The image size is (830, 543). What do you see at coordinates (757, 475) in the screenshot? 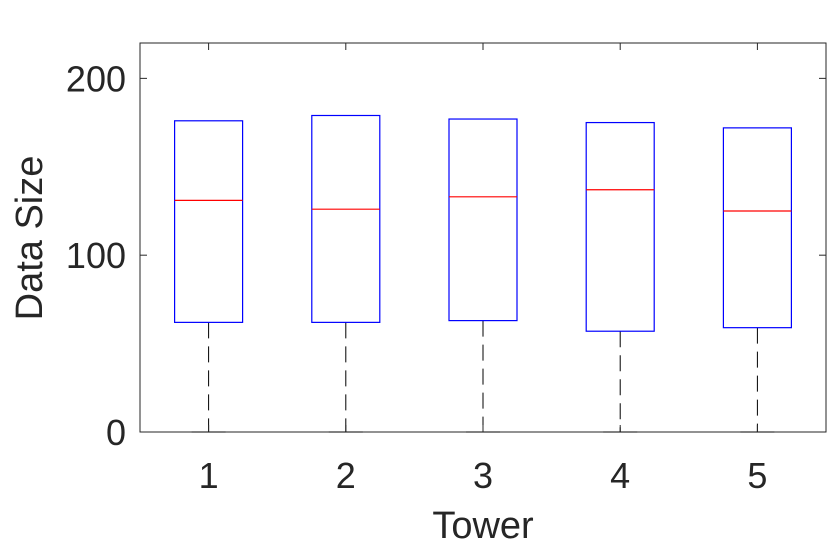
I see `x-tick-label: 5` at bounding box center [757, 475].